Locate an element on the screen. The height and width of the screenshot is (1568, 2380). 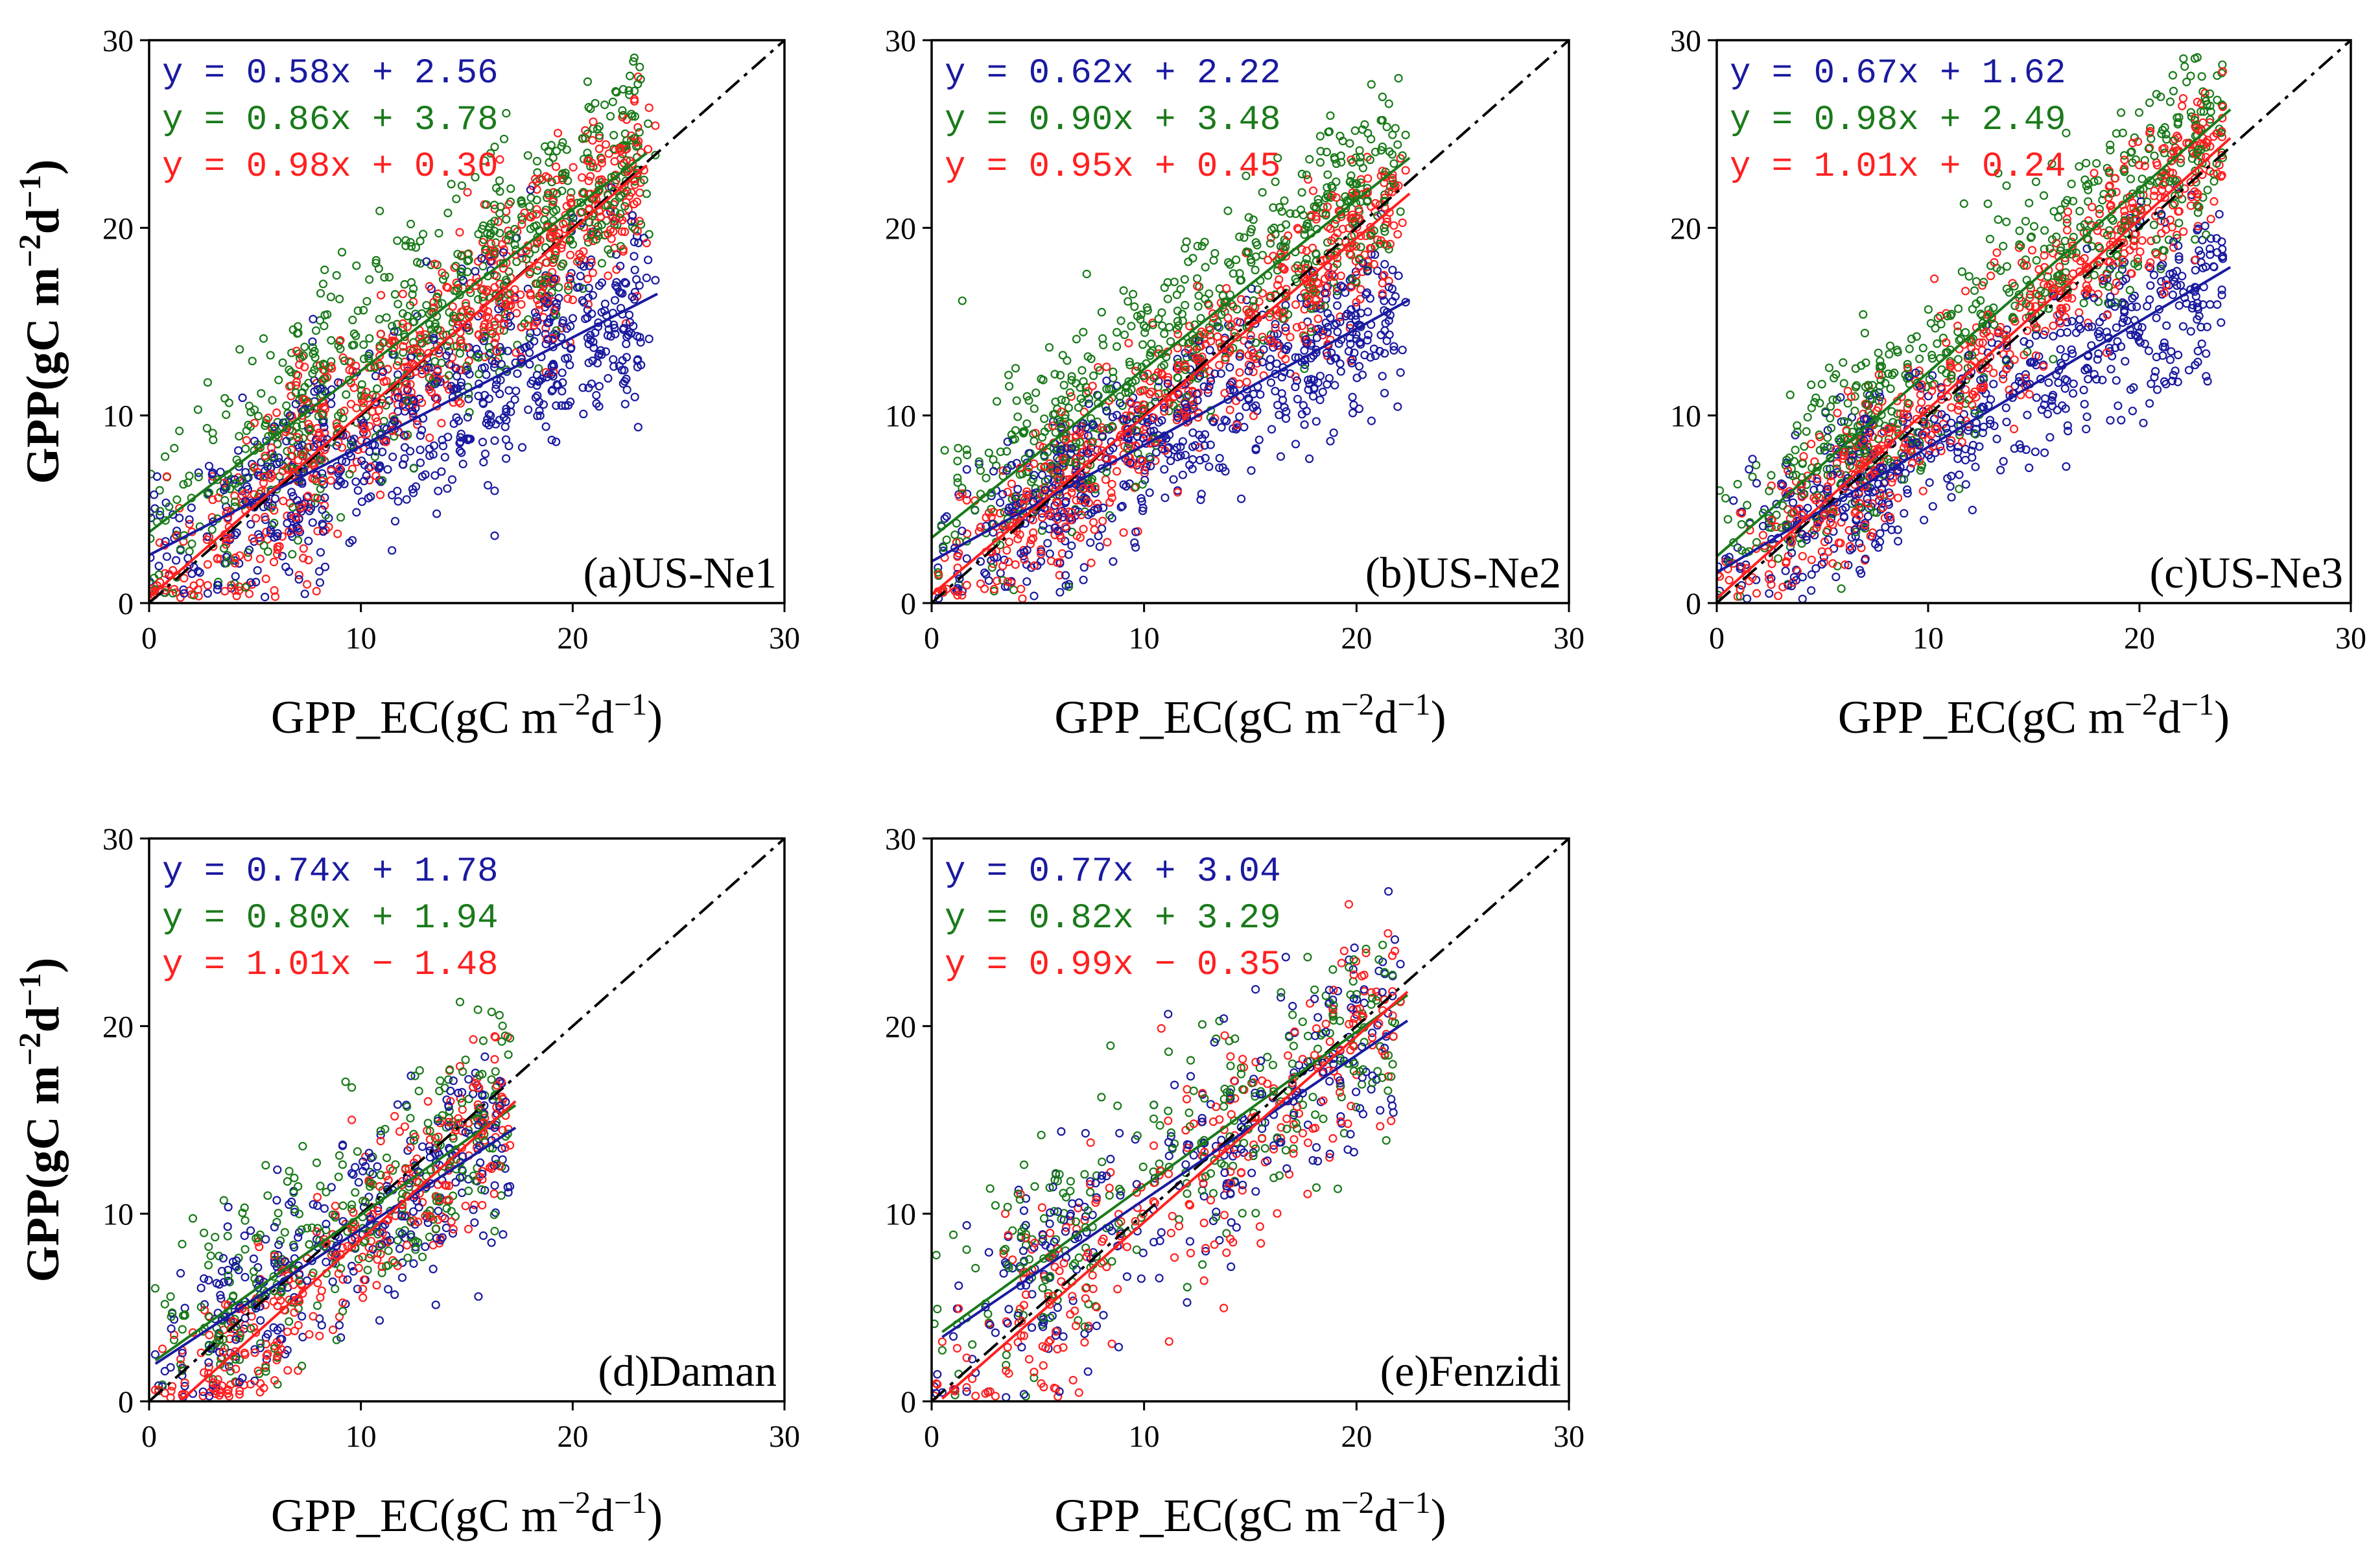
fit-line-model_a is located at coordinates (403, 424).